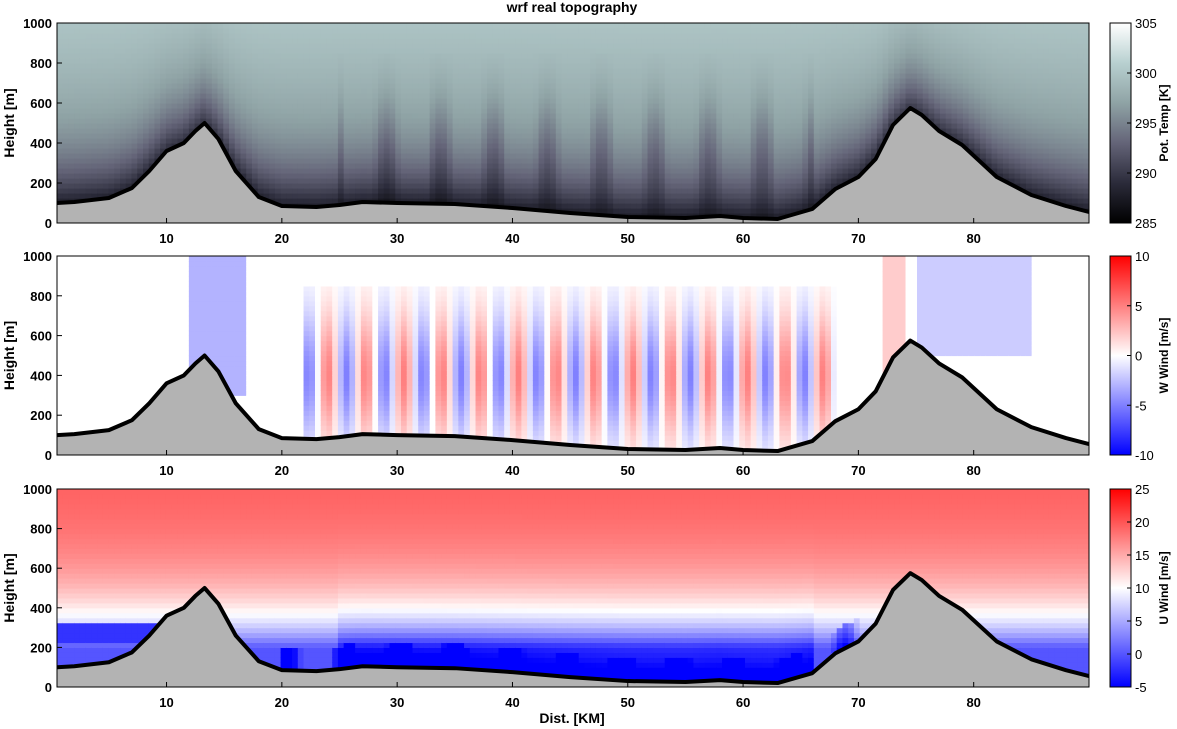 Image resolution: width=1177 pixels, height=729 pixels. Describe the element at coordinates (572, 7) in the screenshot. I see `figure-title: wrf real topography` at that location.